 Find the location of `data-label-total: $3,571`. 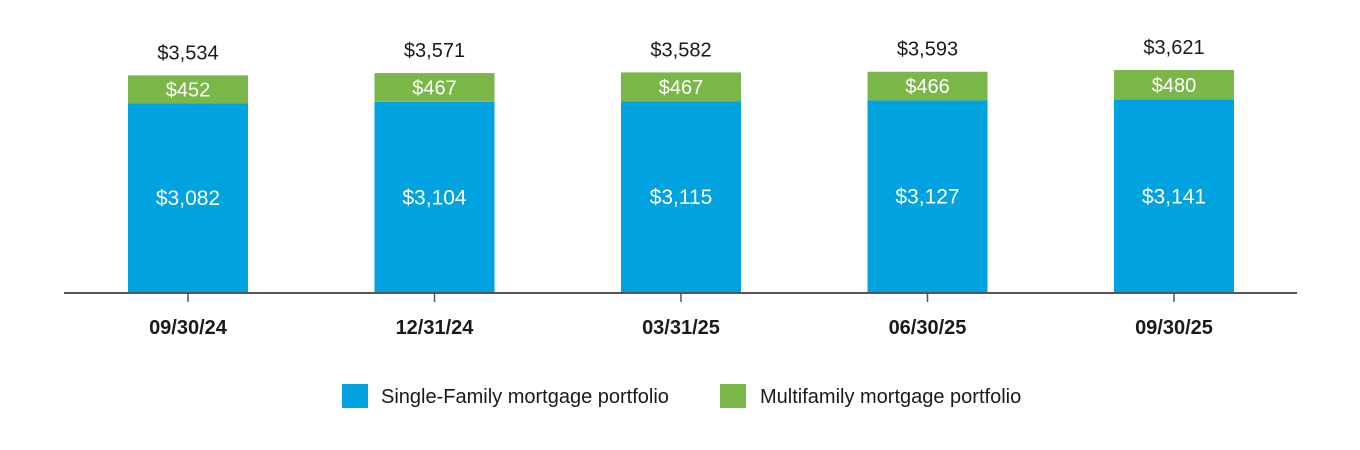

data-label-total: $3,571 is located at coordinates (434, 51).